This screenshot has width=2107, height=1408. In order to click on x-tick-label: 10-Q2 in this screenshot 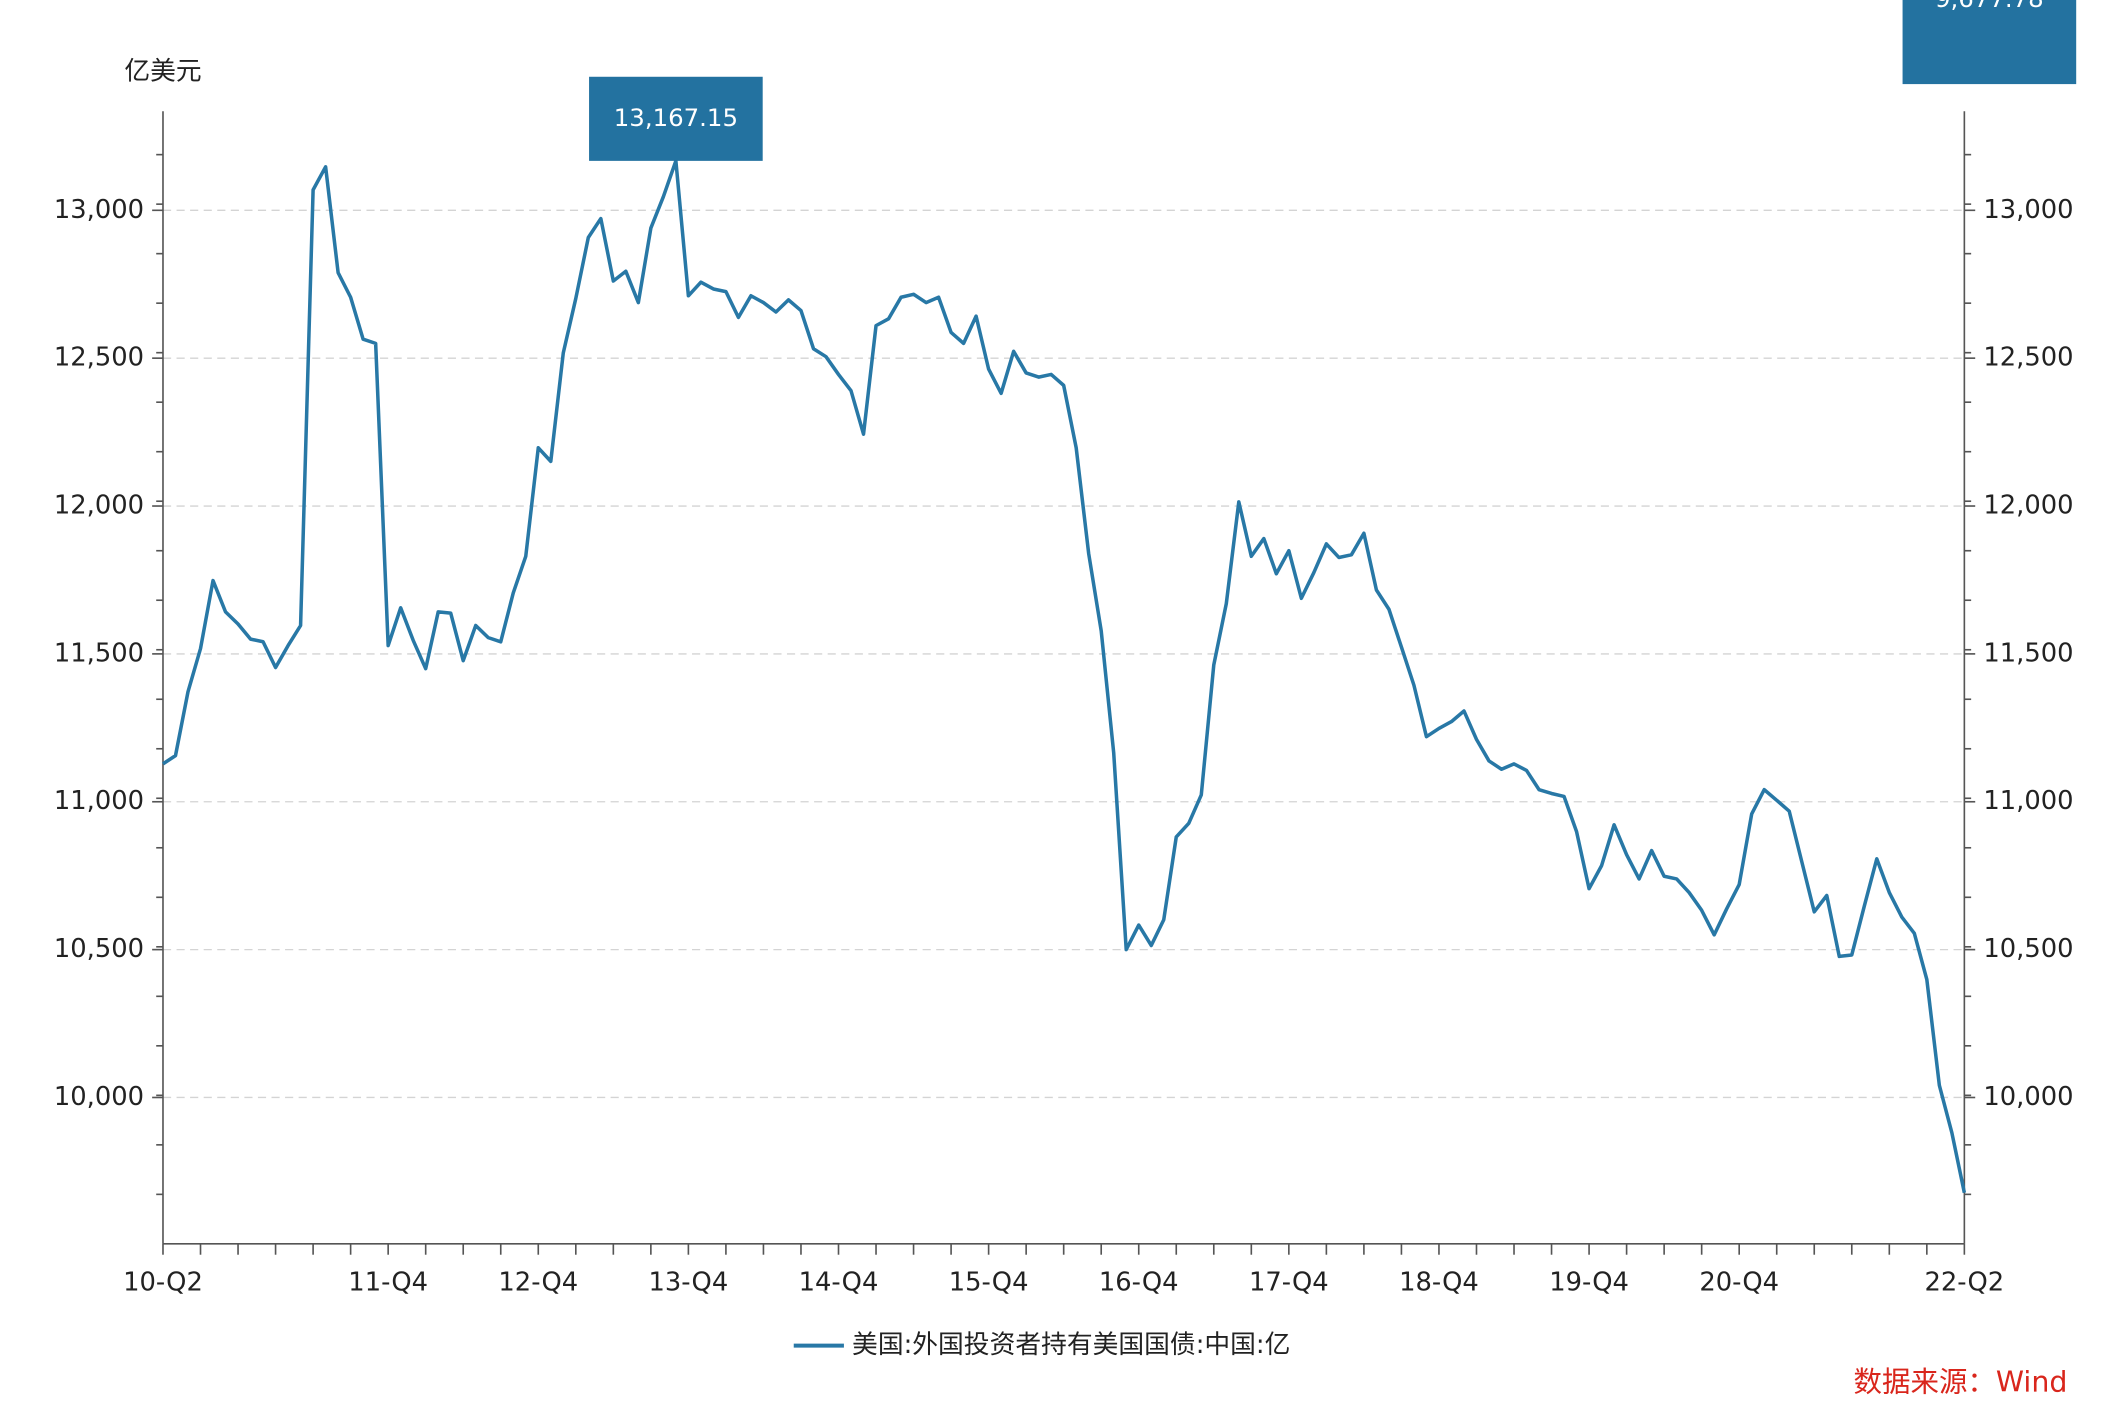, I will do `click(163, 1283)`.